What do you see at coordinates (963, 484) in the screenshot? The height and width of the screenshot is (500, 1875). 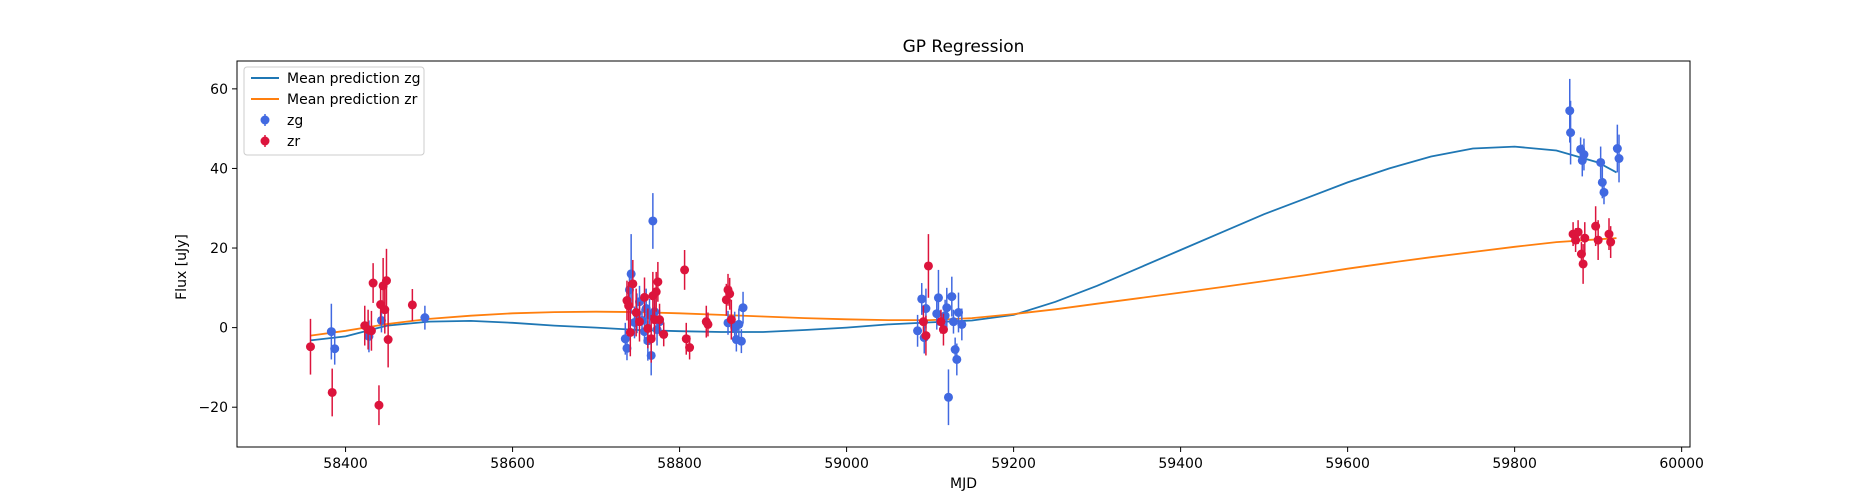 I see `x-axis-label: MJD` at bounding box center [963, 484].